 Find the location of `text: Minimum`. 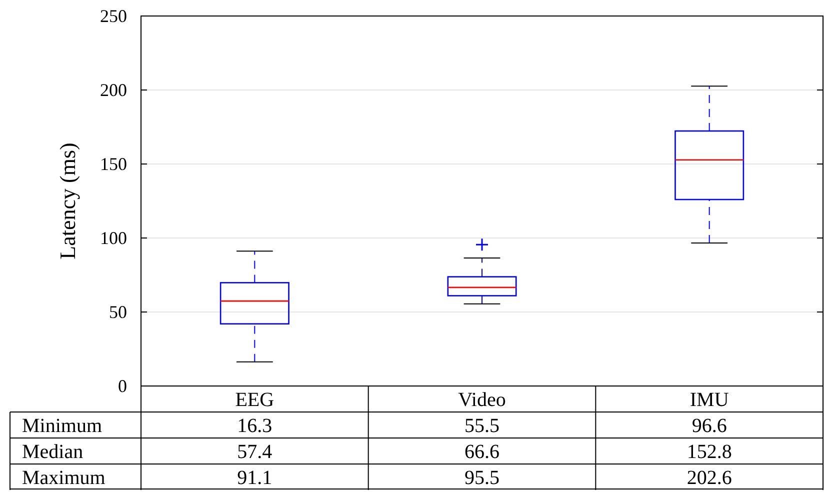

text: Minimum is located at coordinates (62, 426).